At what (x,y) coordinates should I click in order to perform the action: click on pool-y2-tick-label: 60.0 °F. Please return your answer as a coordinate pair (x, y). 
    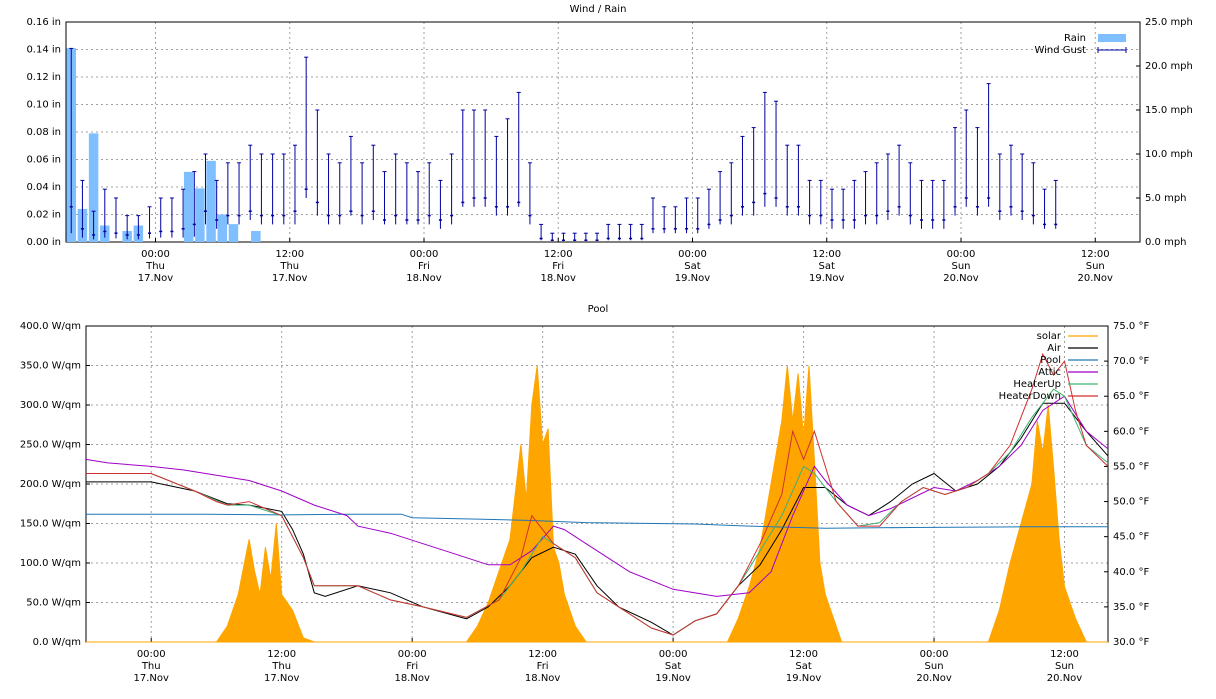
    Looking at the image, I should click on (1131, 431).